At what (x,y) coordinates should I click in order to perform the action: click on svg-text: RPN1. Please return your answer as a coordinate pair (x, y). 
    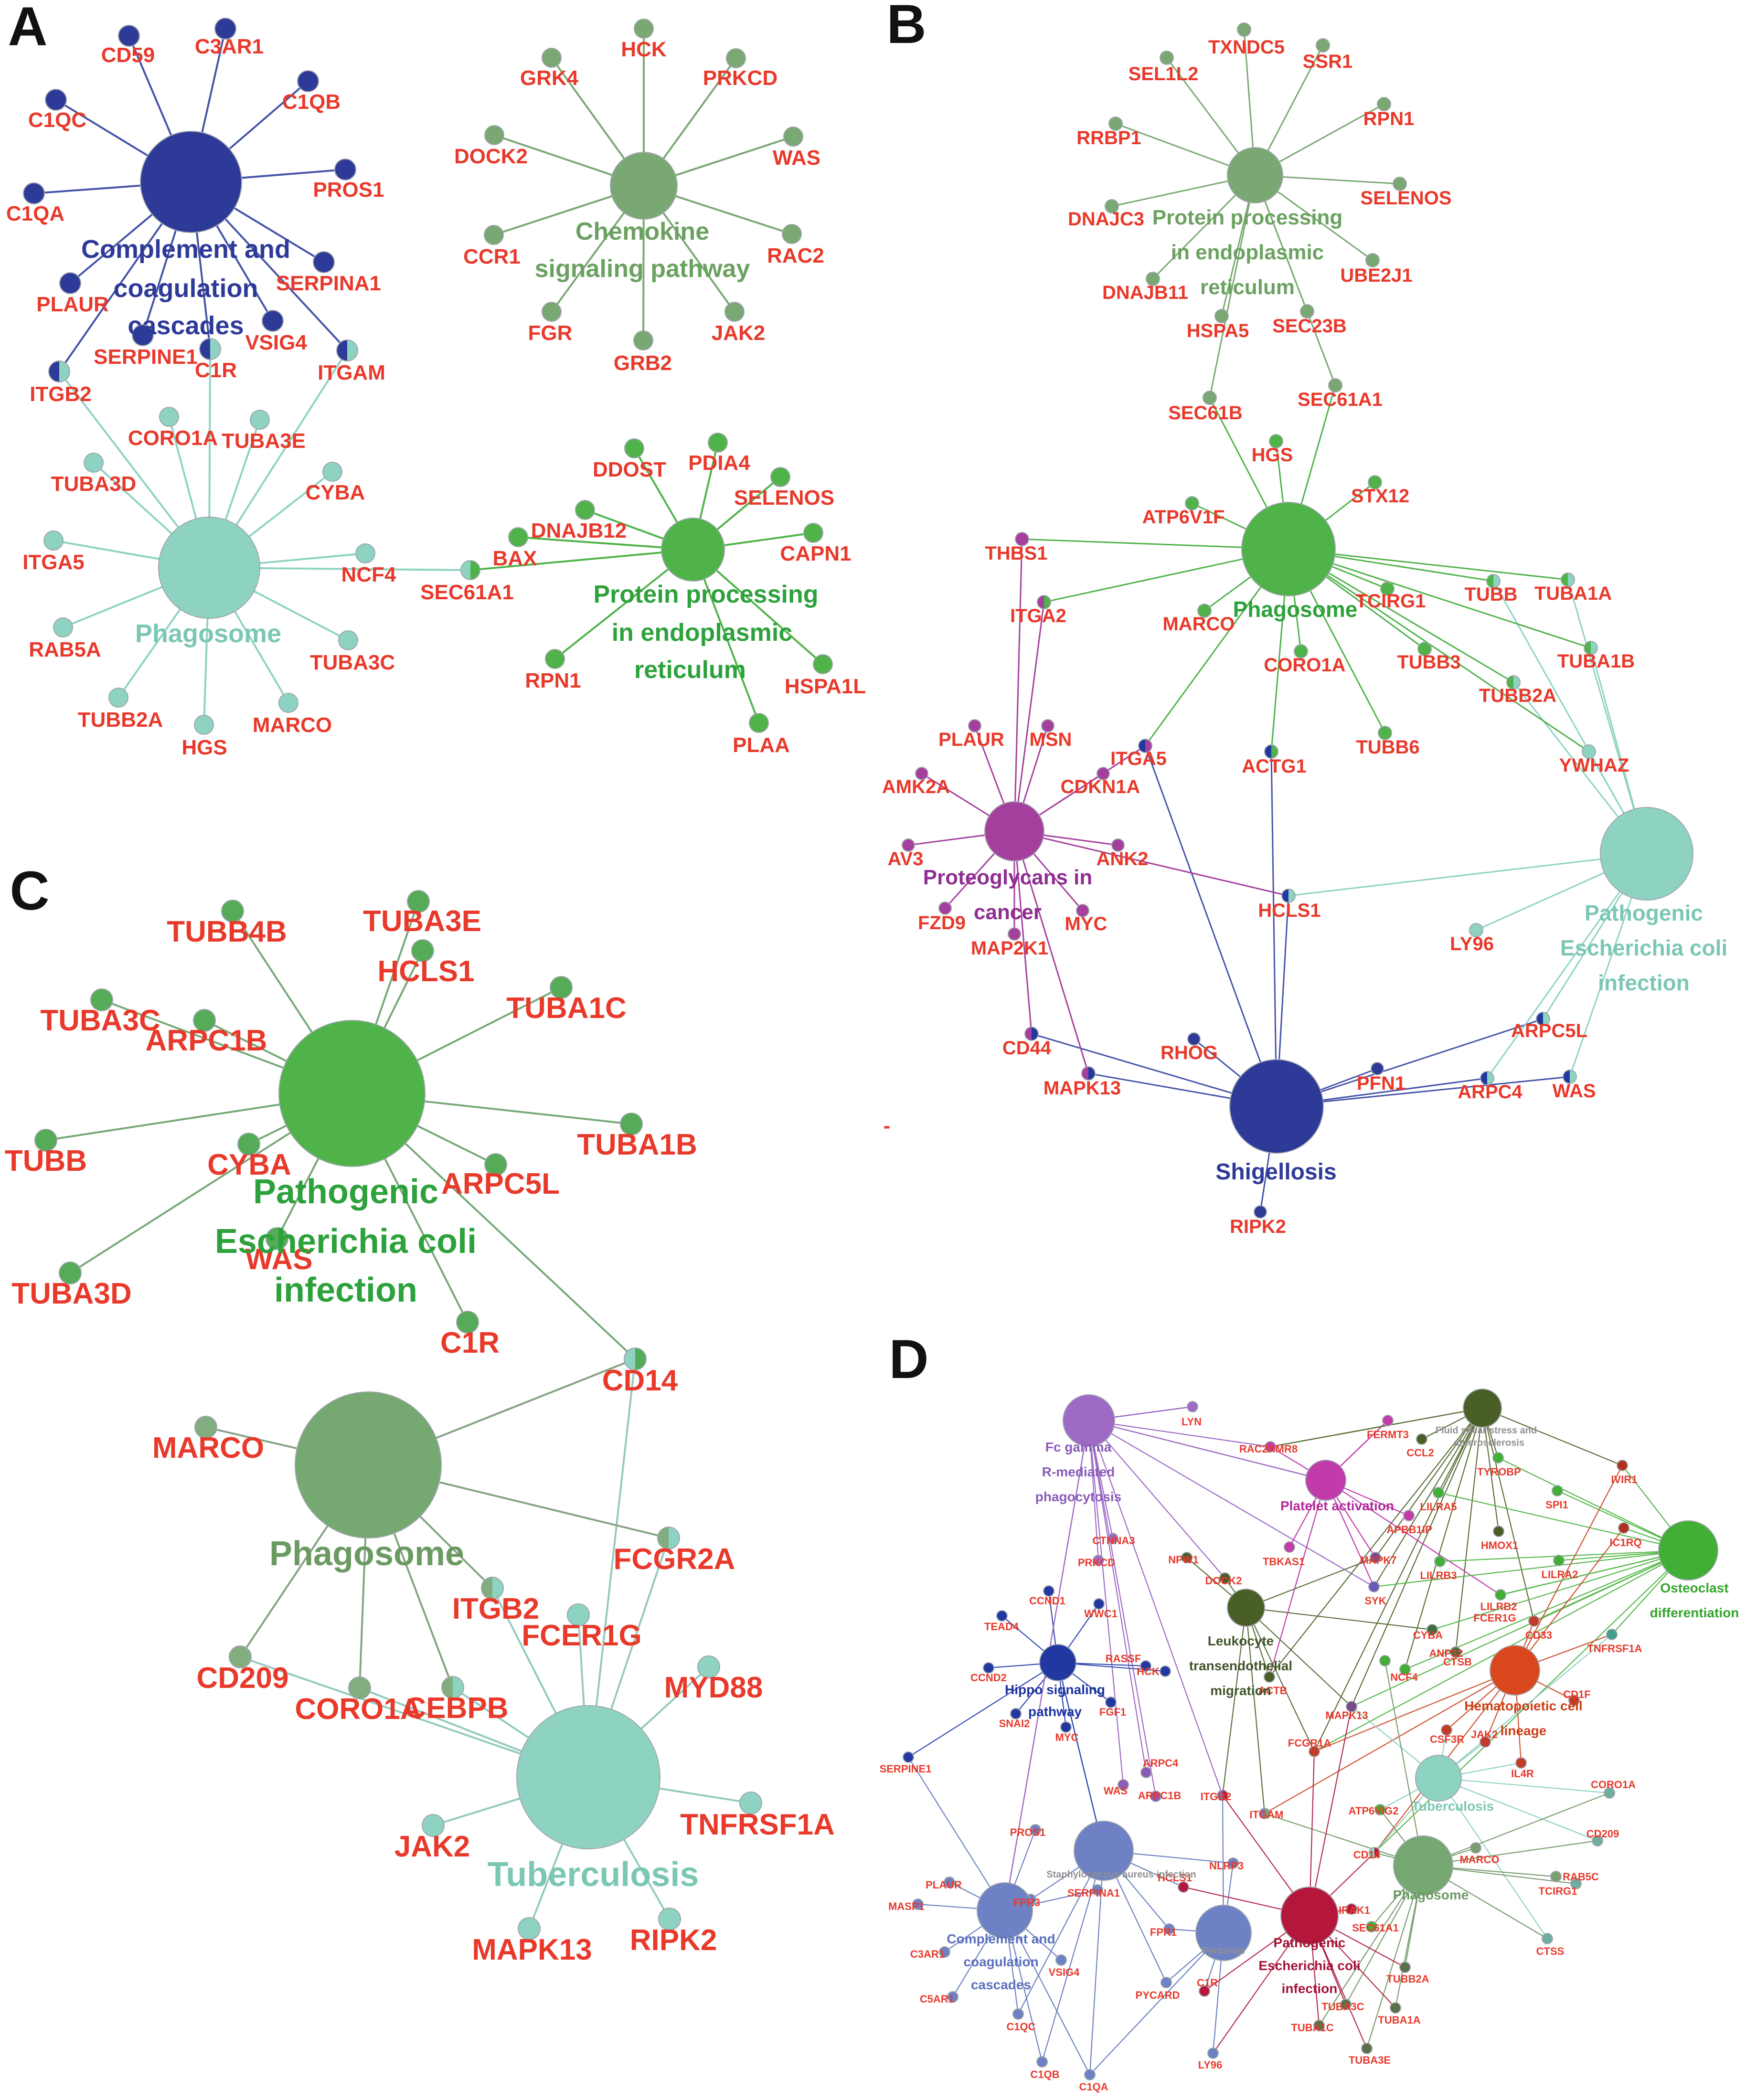
    Looking at the image, I should click on (553, 680).